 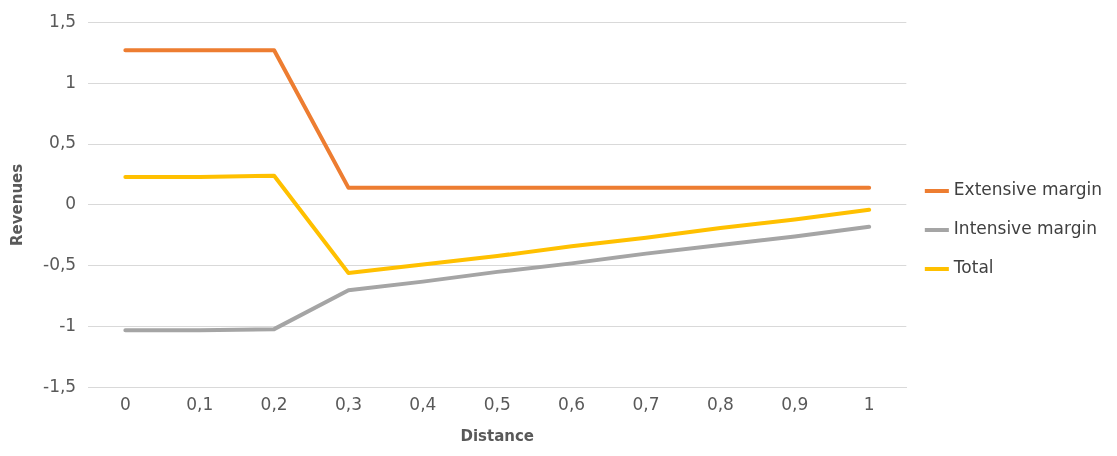 I want to click on x-tick-label: 0,1, so click(x=200, y=404).